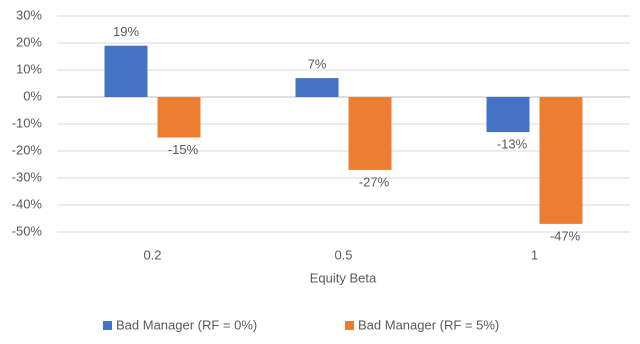 The image size is (640, 344). Describe the element at coordinates (428, 324) in the screenshot. I see `legend-label: Bad Manager (RF = 5%)` at that location.